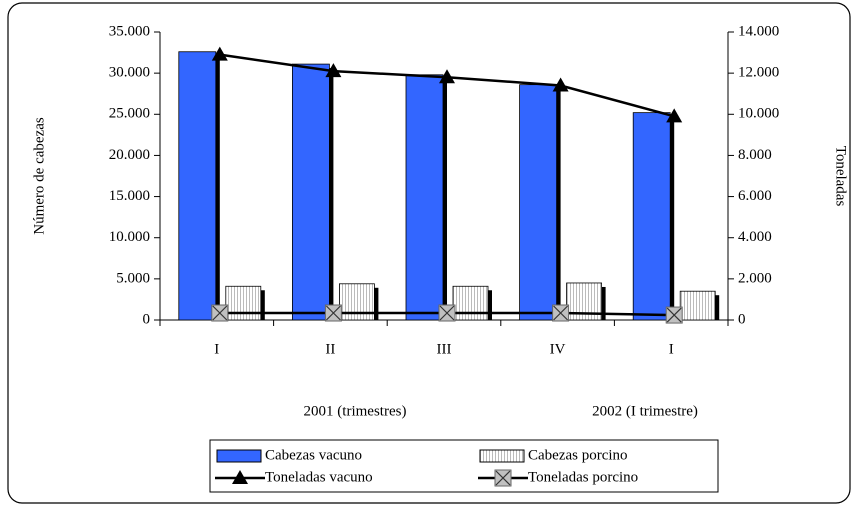 Image resolution: width=857 pixels, height=508 pixels. Describe the element at coordinates (758, 73) in the screenshot. I see `y2-tick-label: 12.000` at that location.